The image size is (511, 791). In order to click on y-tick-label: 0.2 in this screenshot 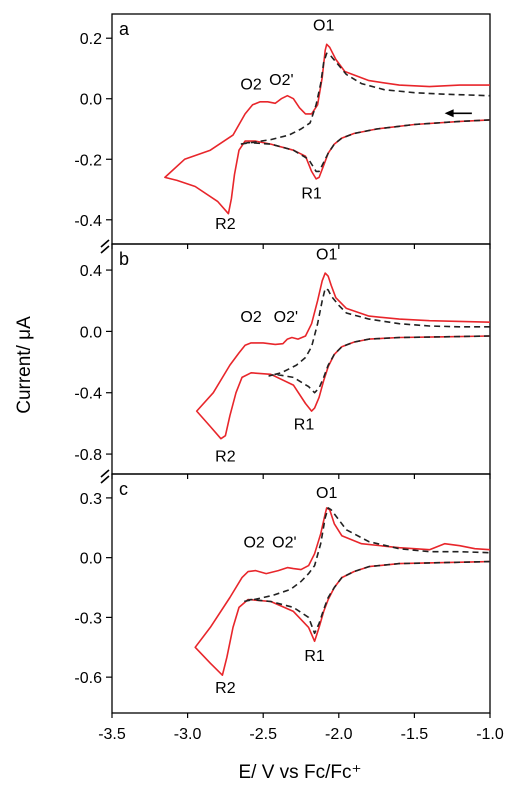, I will do `click(91, 39)`.